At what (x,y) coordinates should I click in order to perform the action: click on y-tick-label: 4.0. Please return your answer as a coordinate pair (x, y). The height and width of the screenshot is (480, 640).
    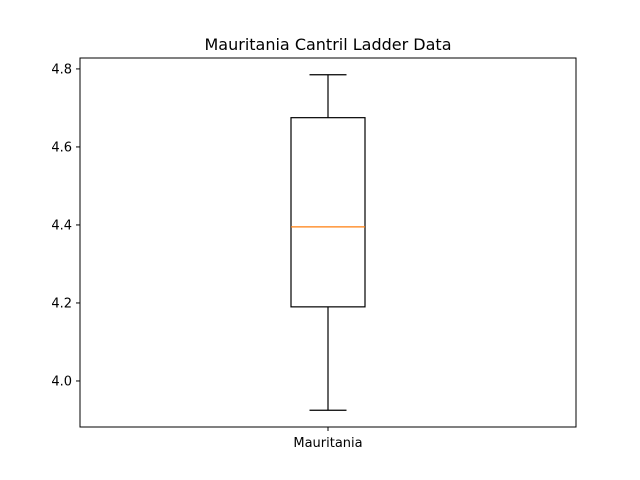
    Looking at the image, I should click on (61, 381).